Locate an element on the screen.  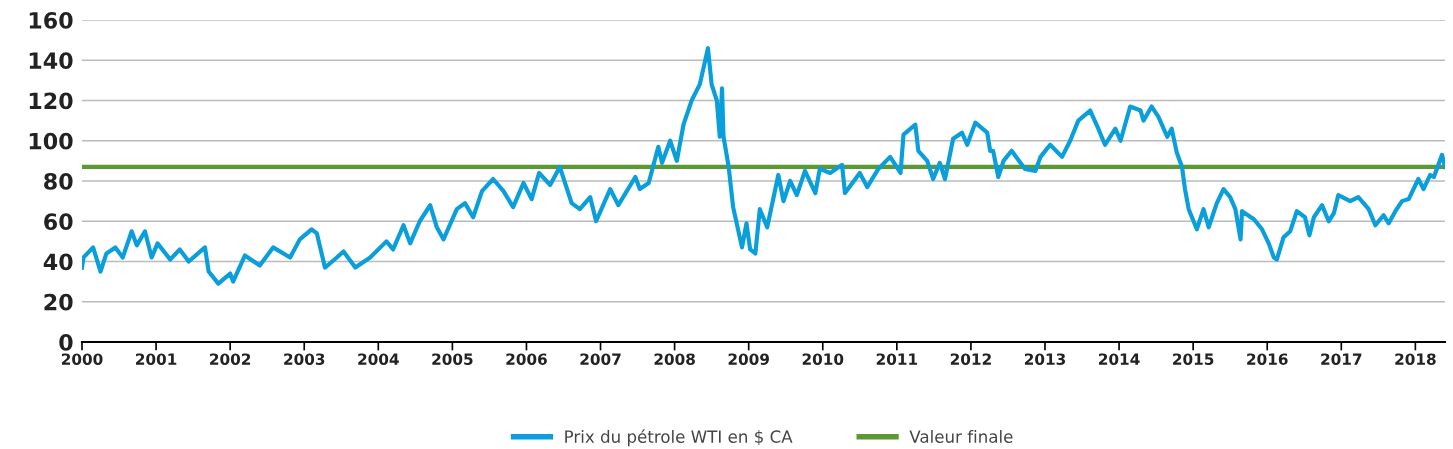
x-tick-label: 2011 is located at coordinates (897, 359).